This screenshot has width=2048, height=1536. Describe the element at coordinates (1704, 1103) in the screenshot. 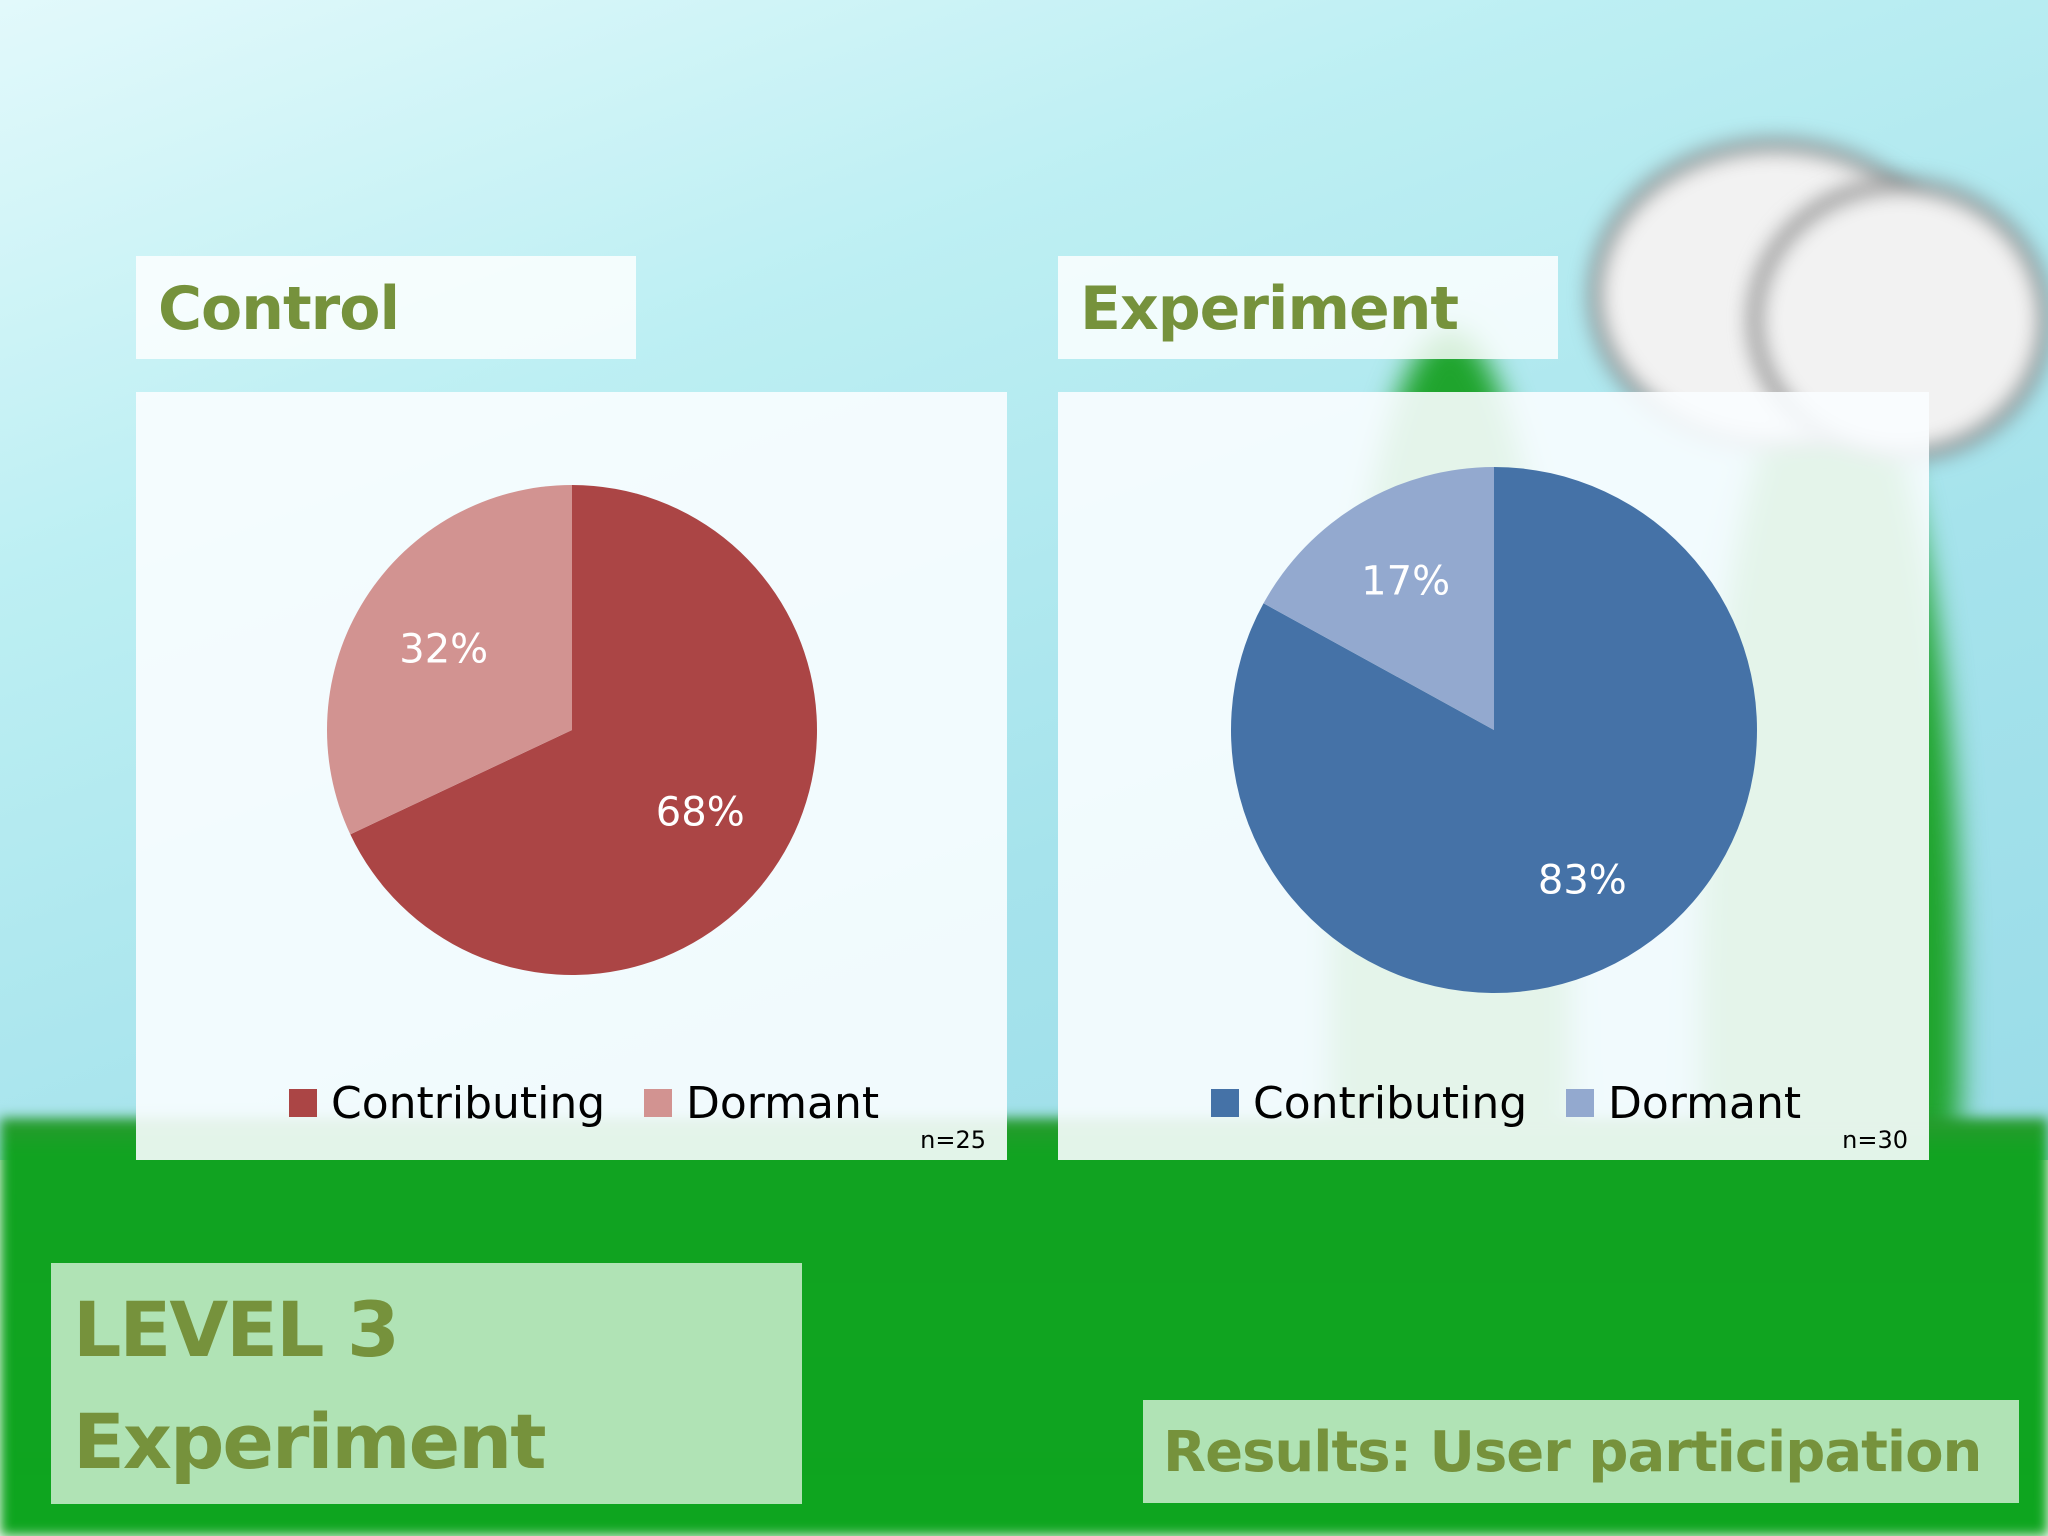

I see `experiment-legend-dormant: Dormant` at that location.